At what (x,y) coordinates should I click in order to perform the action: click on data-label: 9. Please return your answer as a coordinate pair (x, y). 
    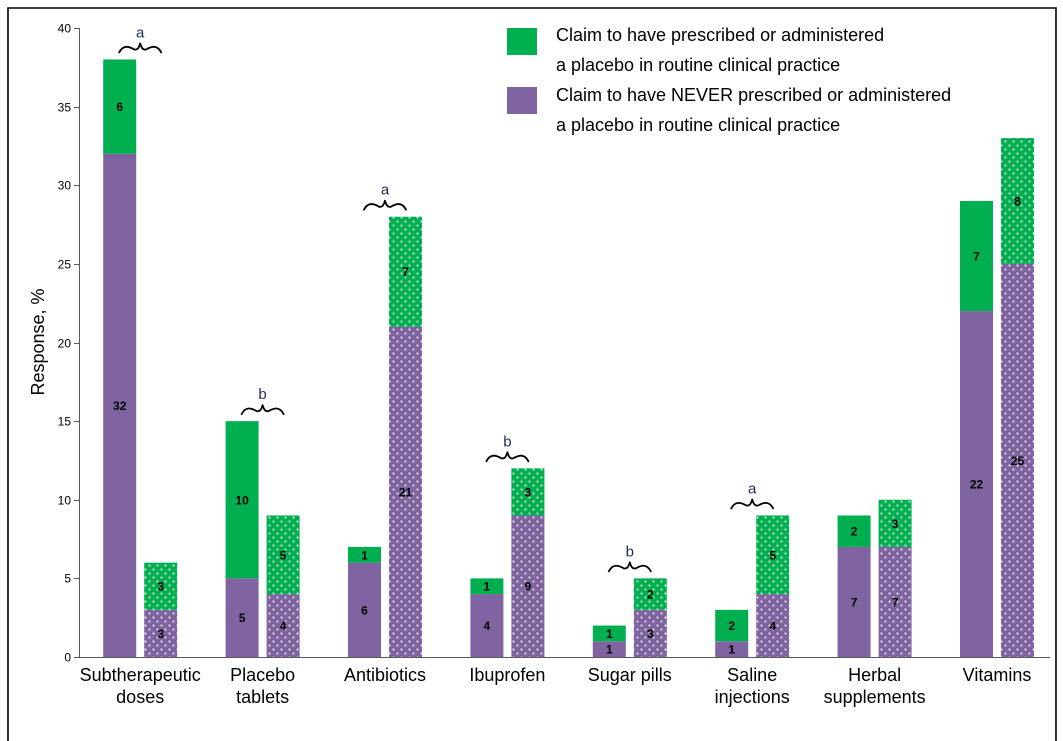
    Looking at the image, I should click on (528, 587).